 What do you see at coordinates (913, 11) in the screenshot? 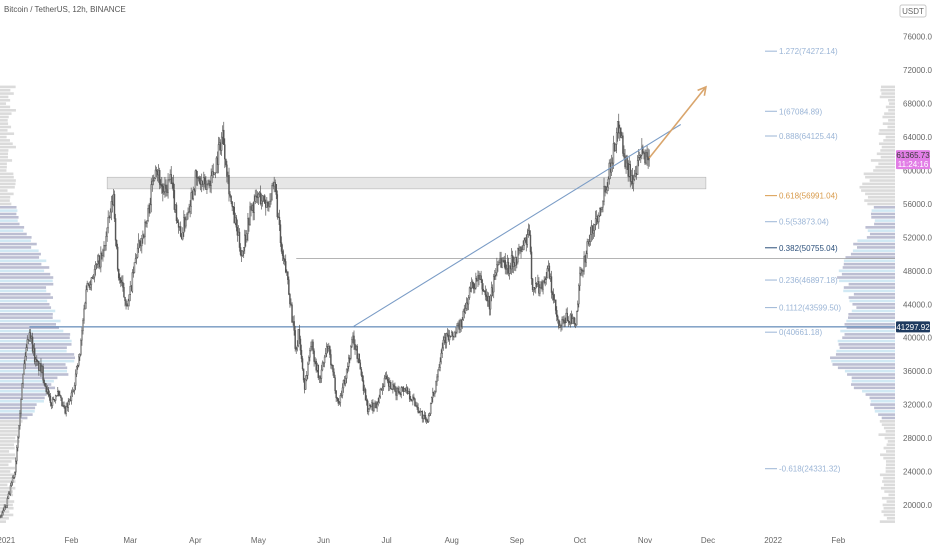
I see `currency-button: USDT` at bounding box center [913, 11].